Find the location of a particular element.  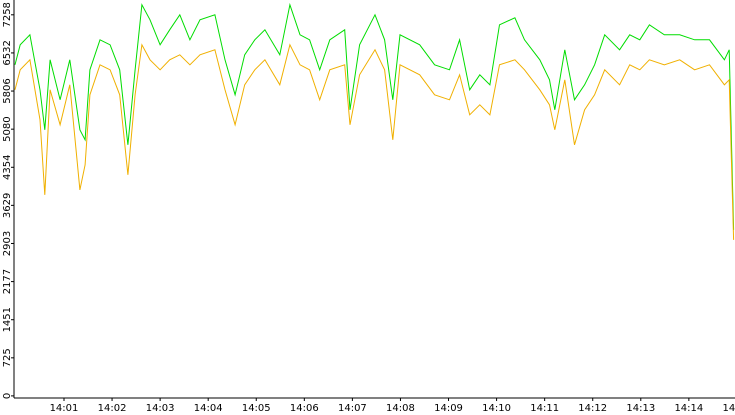

x-tick-label: 14:05 is located at coordinates (256, 408).